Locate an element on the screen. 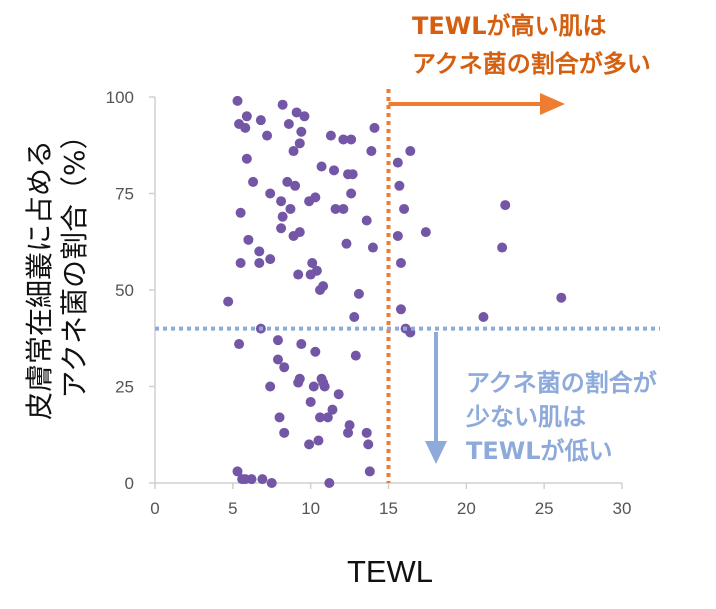 Image resolution: width=716 pixels, height=609 pixels. x-tick-label: 20 is located at coordinates (466, 508).